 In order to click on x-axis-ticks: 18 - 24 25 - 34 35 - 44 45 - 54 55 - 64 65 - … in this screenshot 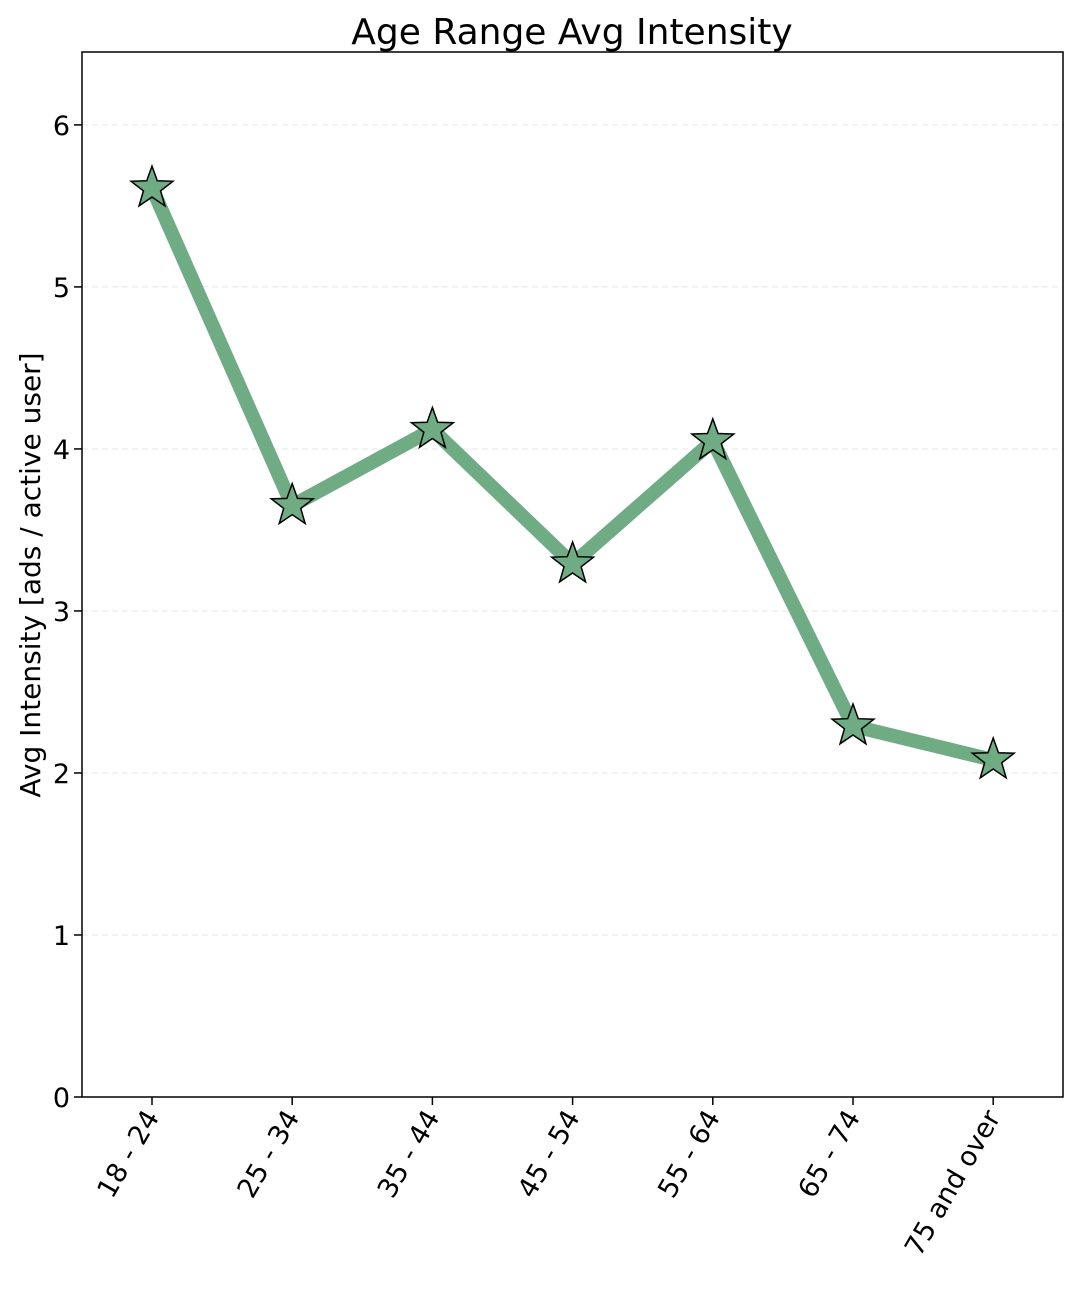, I will do `click(549, 1179)`.